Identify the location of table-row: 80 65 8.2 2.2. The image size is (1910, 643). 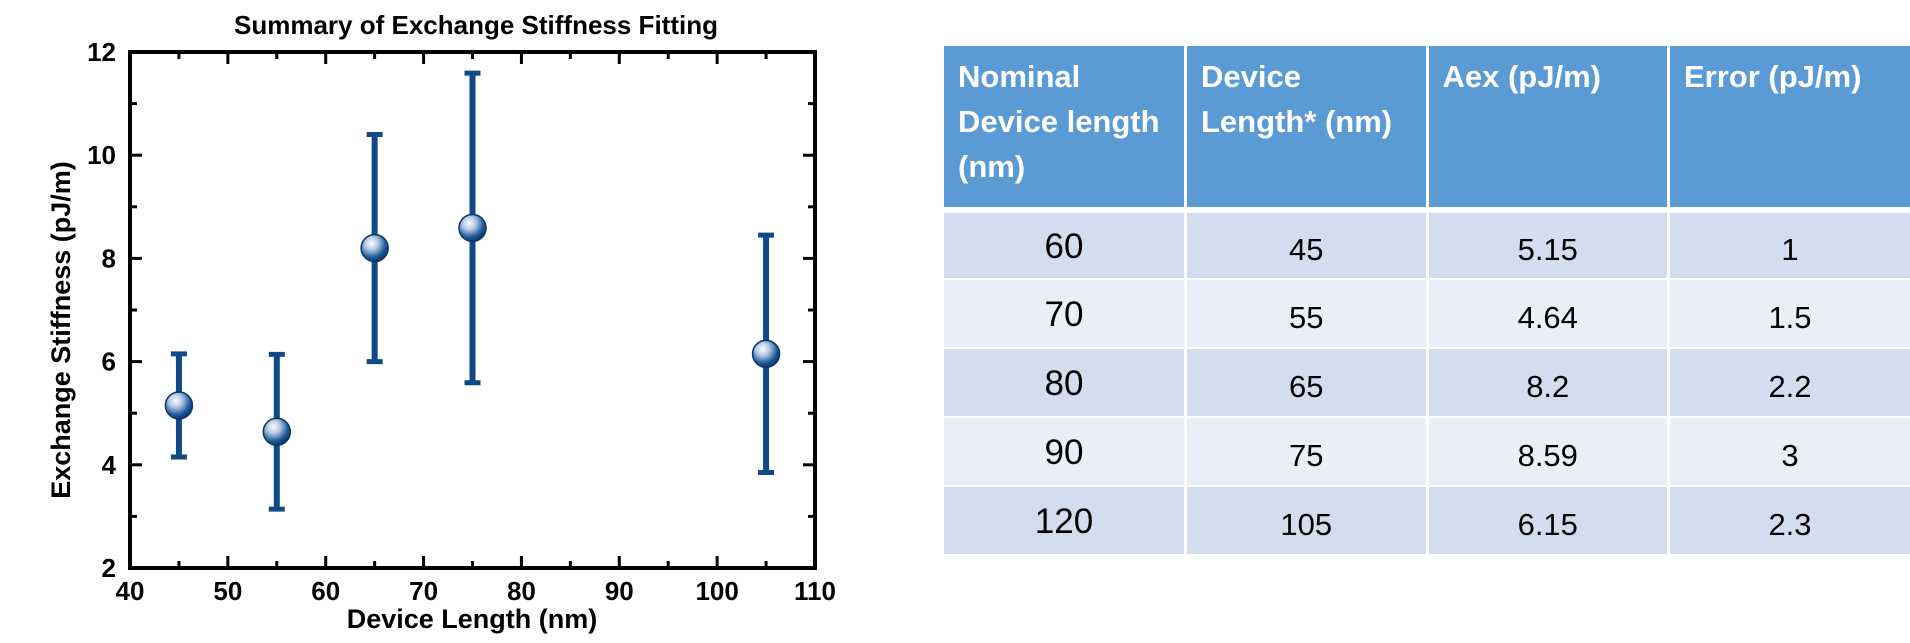
(1427, 383).